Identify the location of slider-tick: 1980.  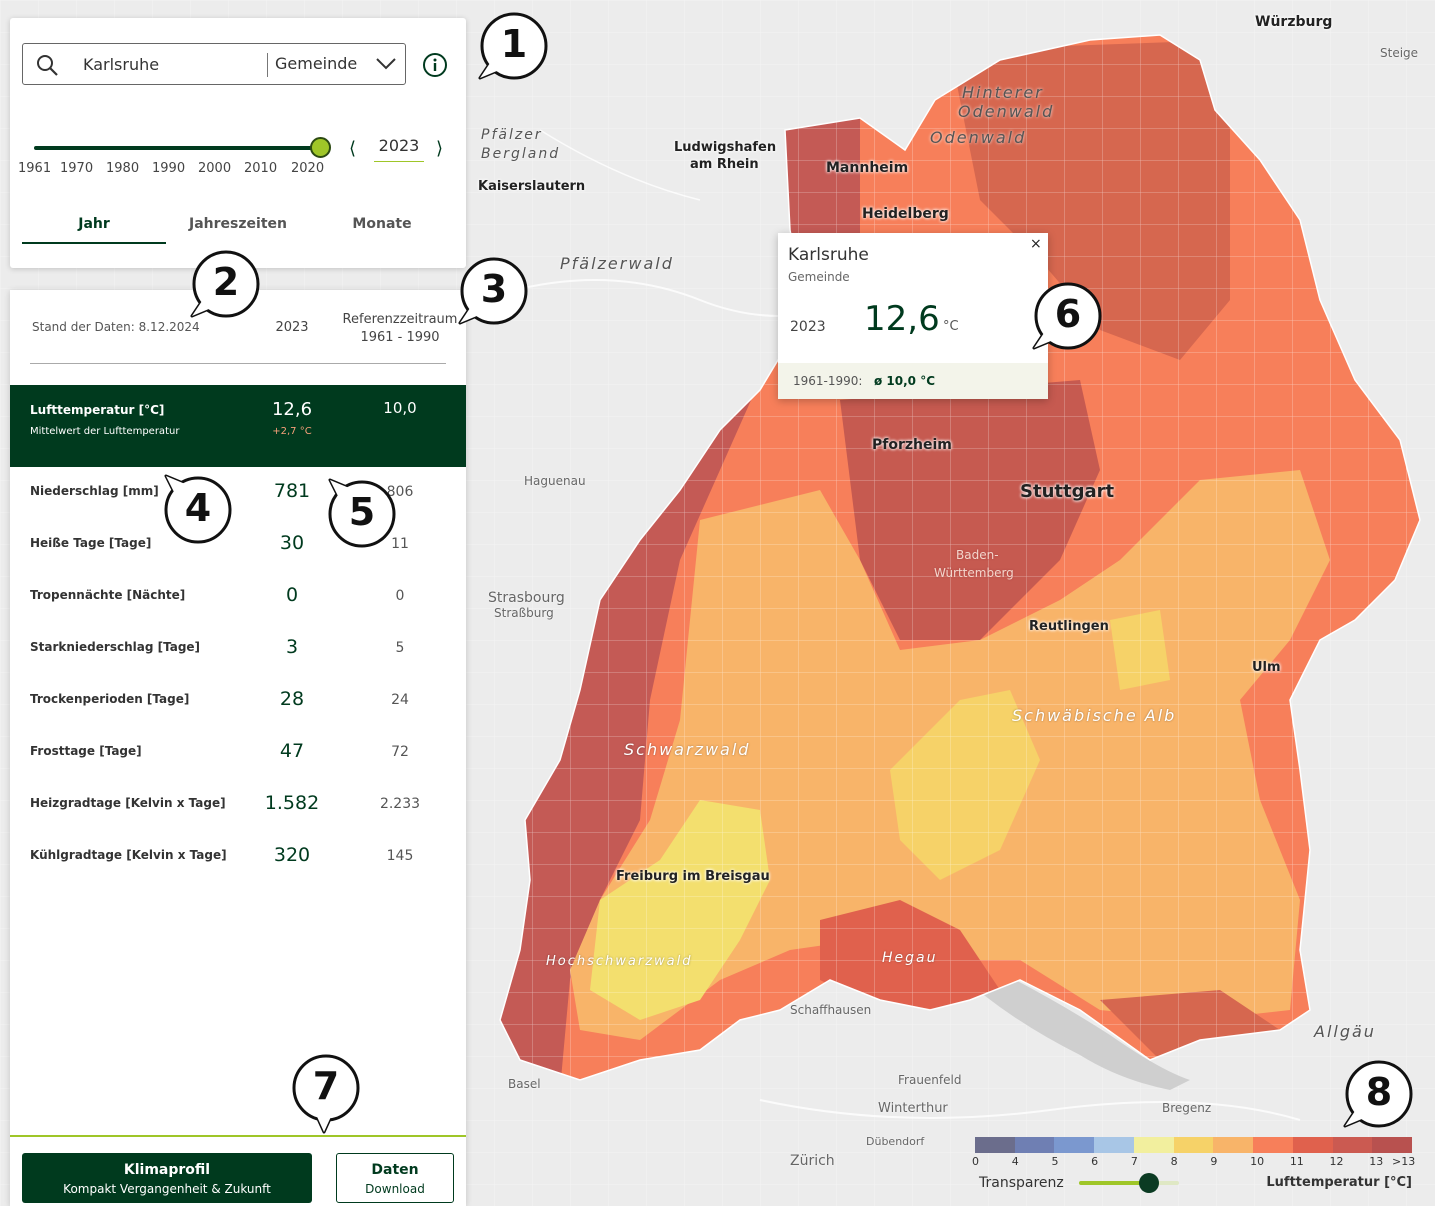
(123, 168).